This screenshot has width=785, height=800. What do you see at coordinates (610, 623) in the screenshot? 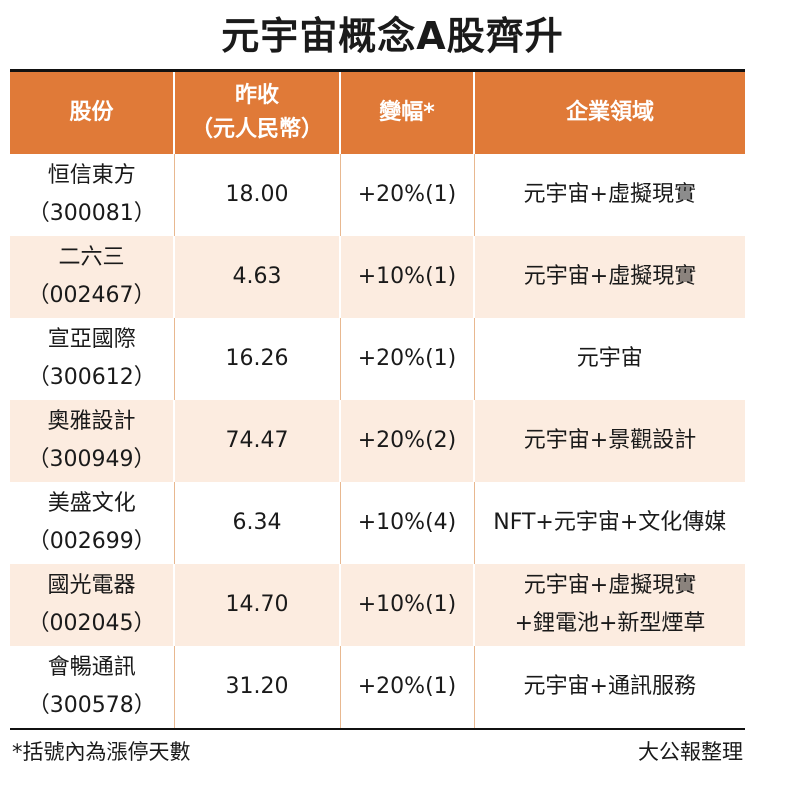
I see `sector-text: +鋰電池+新型煙草` at bounding box center [610, 623].